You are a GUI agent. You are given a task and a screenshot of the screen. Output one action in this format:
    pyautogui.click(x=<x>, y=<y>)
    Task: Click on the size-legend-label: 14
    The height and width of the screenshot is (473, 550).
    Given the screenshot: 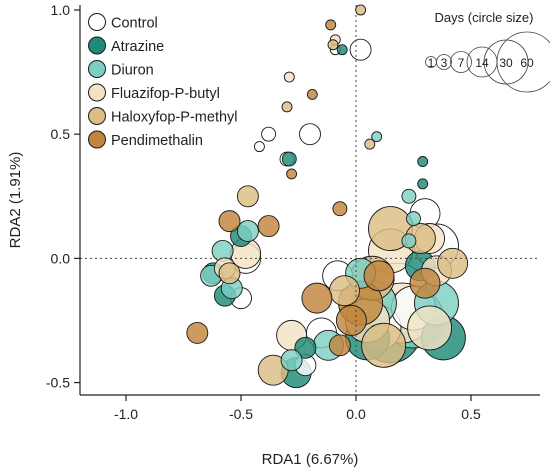 What is the action you would take?
    pyautogui.click(x=482, y=63)
    